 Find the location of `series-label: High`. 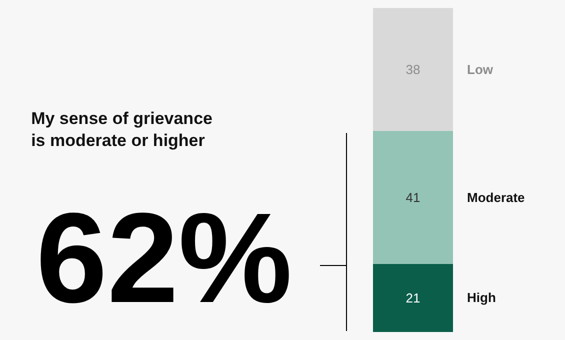

series-label: High is located at coordinates (481, 297).